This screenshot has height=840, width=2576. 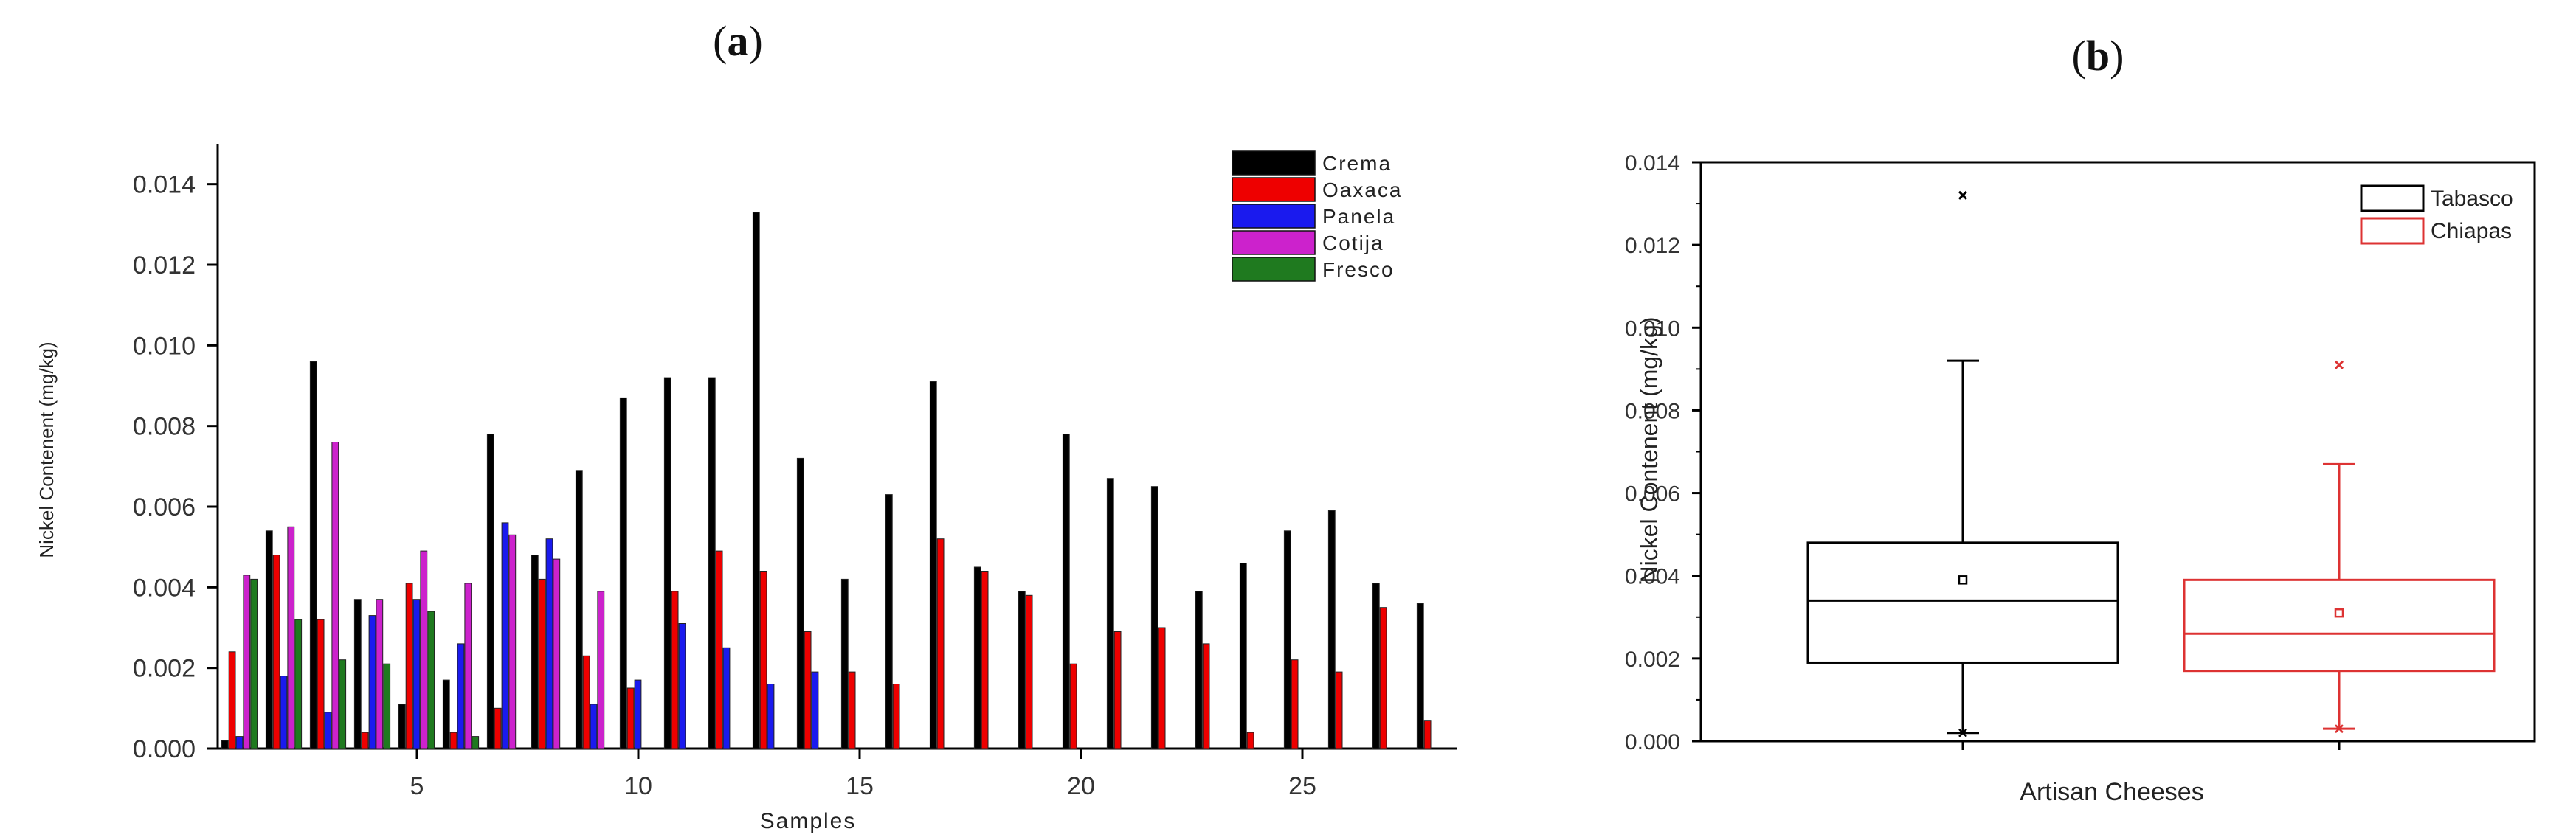 I want to click on panel-a-y-tick-label: 0.010, so click(x=164, y=346).